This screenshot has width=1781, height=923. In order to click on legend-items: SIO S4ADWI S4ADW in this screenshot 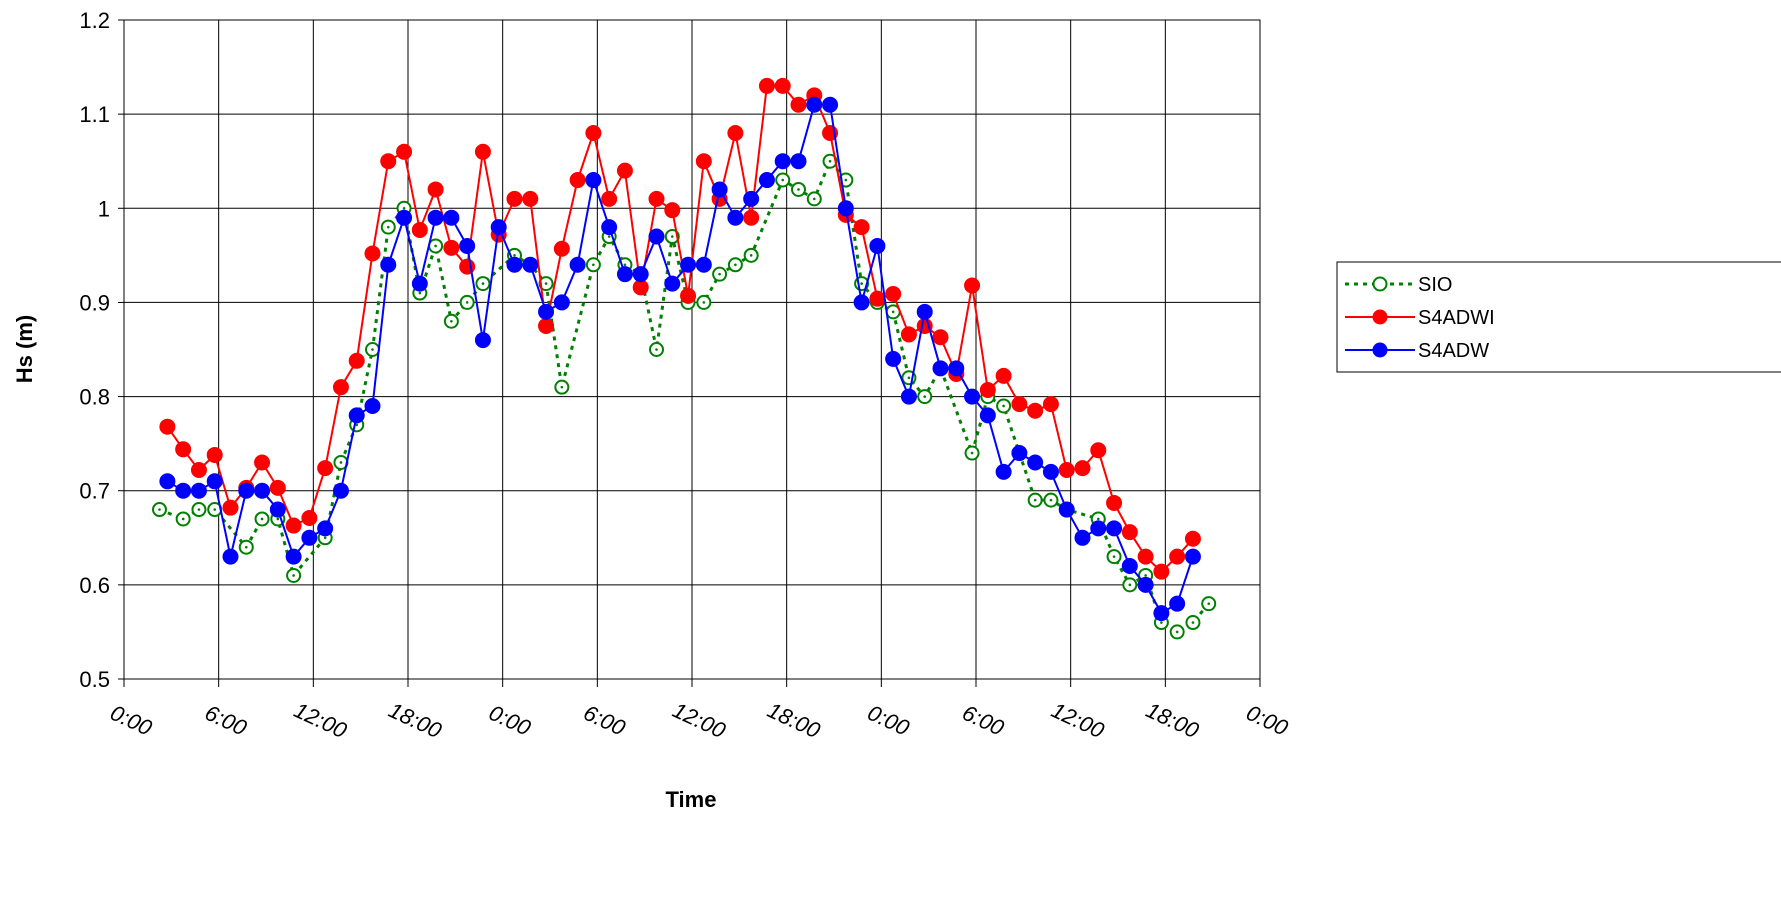, I will do `click(1420, 318)`.